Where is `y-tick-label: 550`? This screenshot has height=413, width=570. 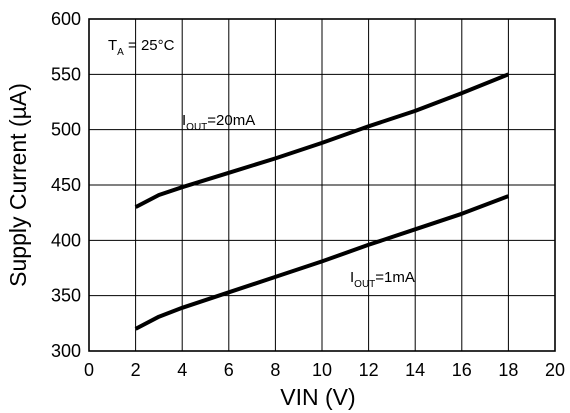 y-tick-label: 550 is located at coordinates (66, 74).